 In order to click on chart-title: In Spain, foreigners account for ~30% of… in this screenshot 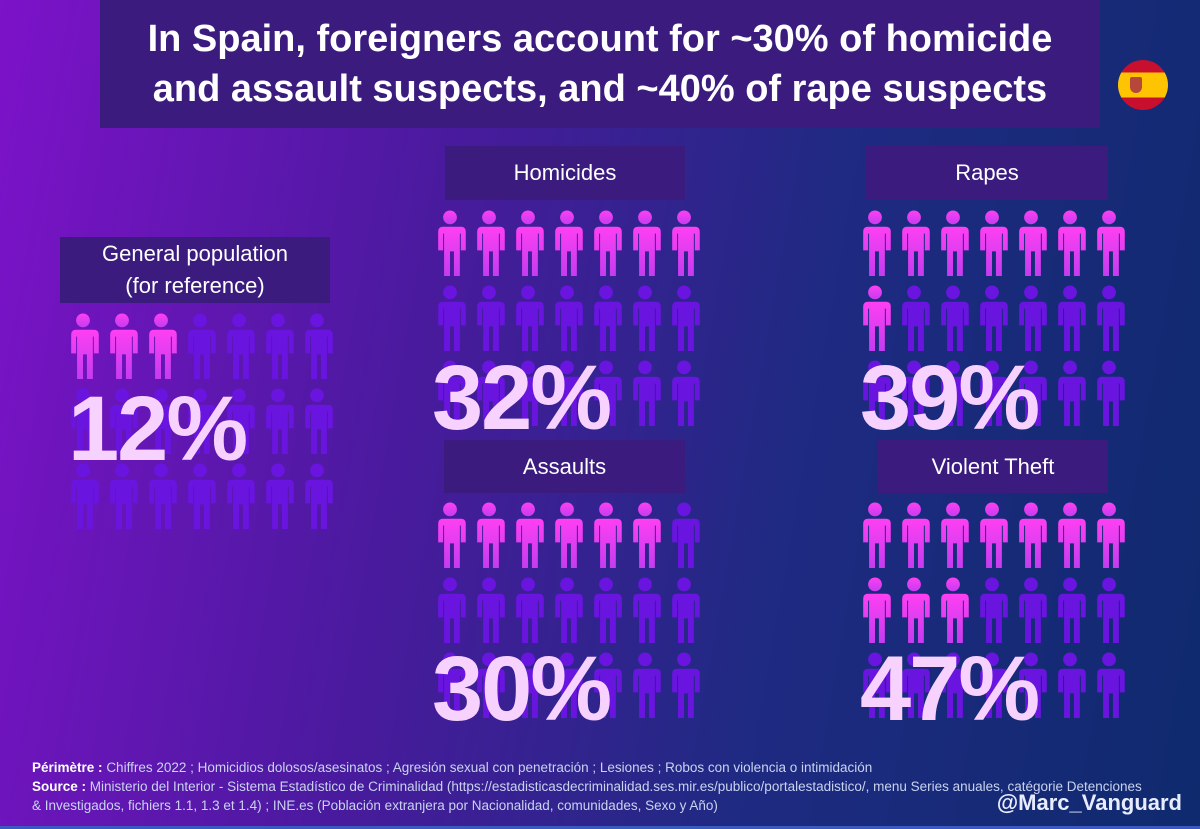, I will do `click(600, 64)`.